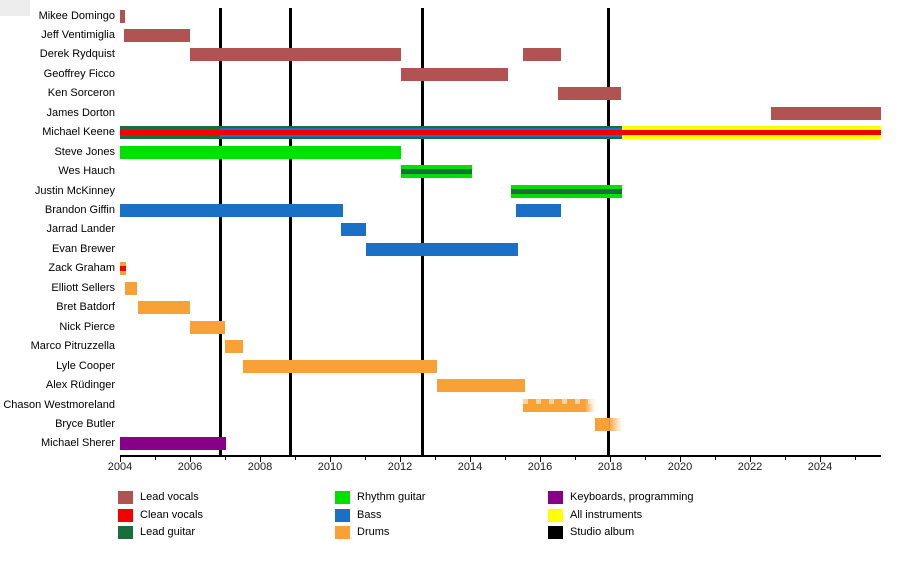 The width and height of the screenshot is (900, 570). Describe the element at coordinates (190, 467) in the screenshot. I see `axis-year-label: 2006` at that location.